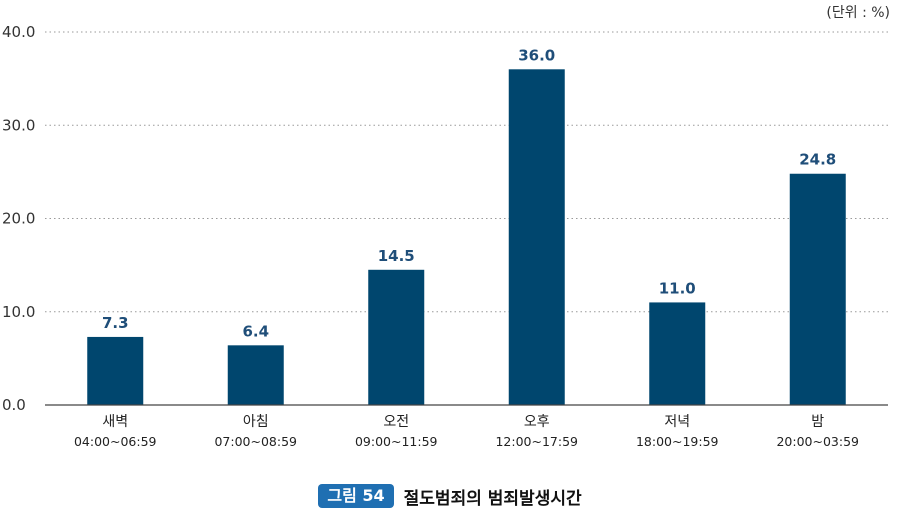  What do you see at coordinates (115, 422) in the screenshot?
I see `x-tick-label: 새벽` at bounding box center [115, 422].